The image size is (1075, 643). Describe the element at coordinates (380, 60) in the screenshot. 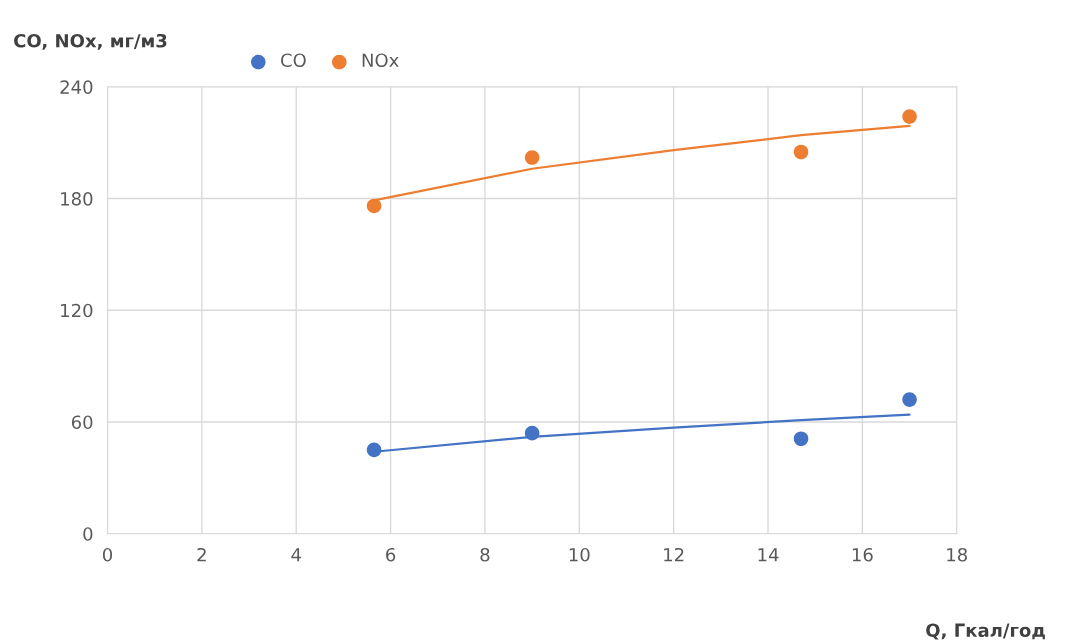

I see `legend-label: NOx` at that location.